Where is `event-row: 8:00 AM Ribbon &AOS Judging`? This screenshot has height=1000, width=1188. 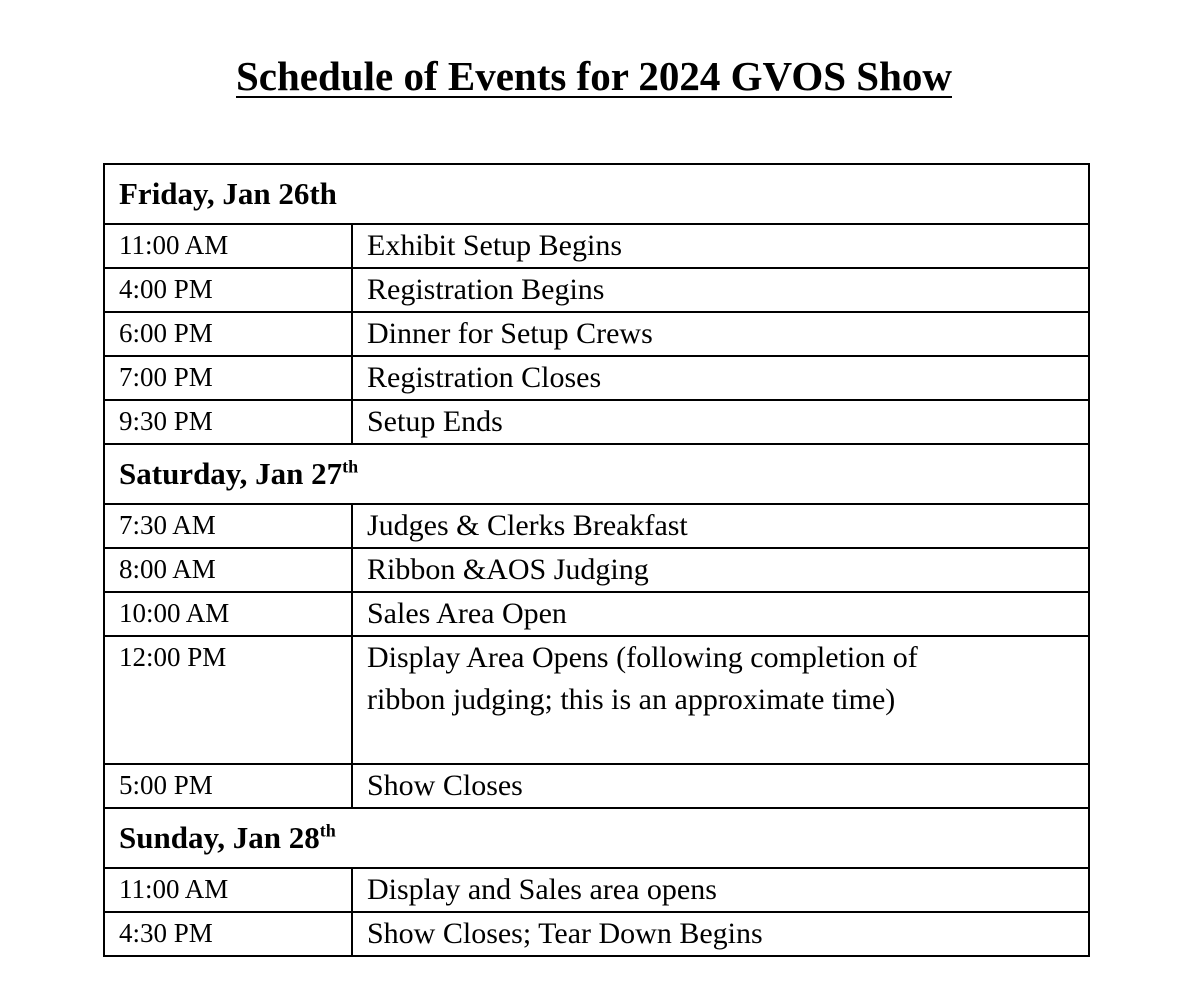 event-row: 8:00 AM Ribbon &AOS Judging is located at coordinates (596, 570).